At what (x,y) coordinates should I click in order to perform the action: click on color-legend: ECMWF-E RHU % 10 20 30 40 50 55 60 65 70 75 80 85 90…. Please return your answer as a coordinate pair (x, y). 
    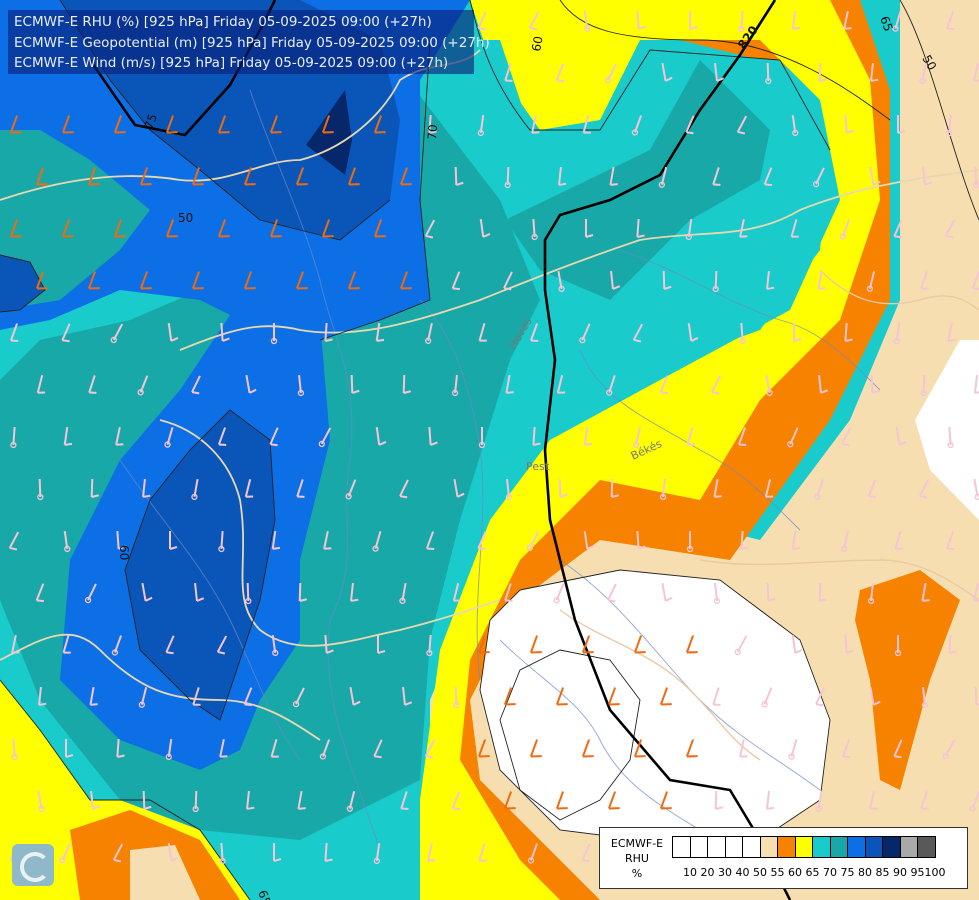
    Looking at the image, I should click on (783, 858).